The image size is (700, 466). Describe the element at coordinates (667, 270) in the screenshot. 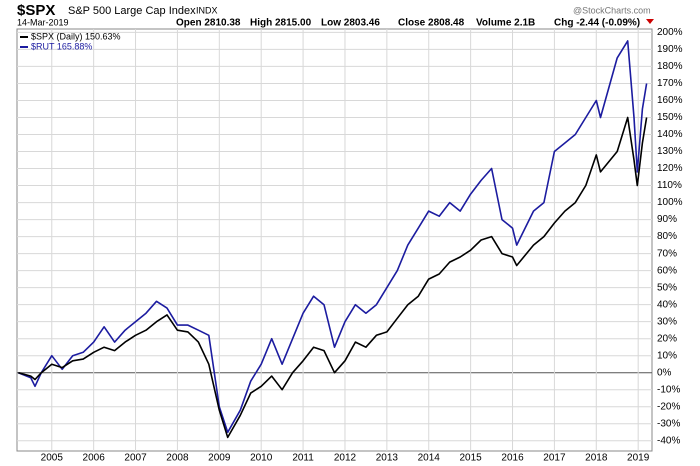

I see `y-tick-label: 60%` at that location.